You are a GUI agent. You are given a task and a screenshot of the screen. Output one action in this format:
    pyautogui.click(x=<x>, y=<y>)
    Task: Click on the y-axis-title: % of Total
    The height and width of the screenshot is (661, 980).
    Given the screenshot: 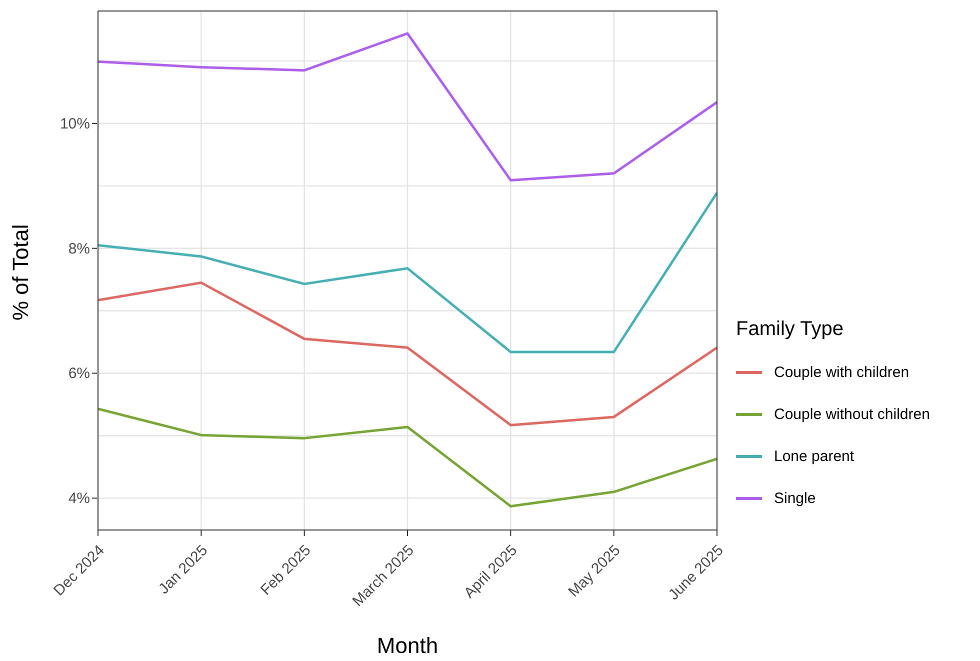 What is the action you would take?
    pyautogui.click(x=20, y=272)
    